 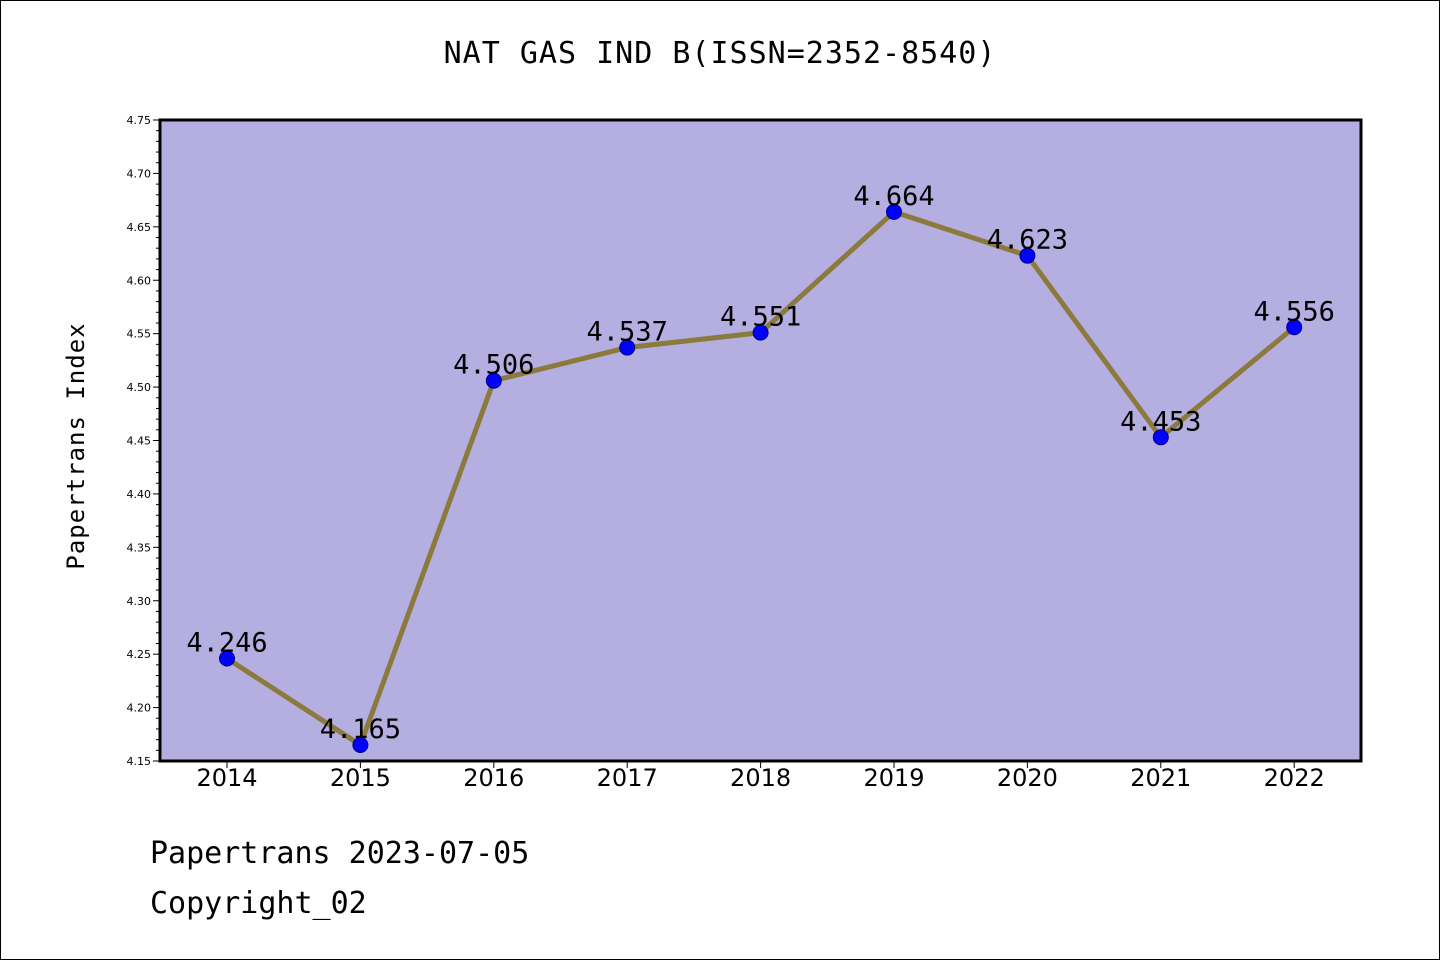 What do you see at coordinates (226, 642) in the screenshot?
I see `data-label: 4.246` at bounding box center [226, 642].